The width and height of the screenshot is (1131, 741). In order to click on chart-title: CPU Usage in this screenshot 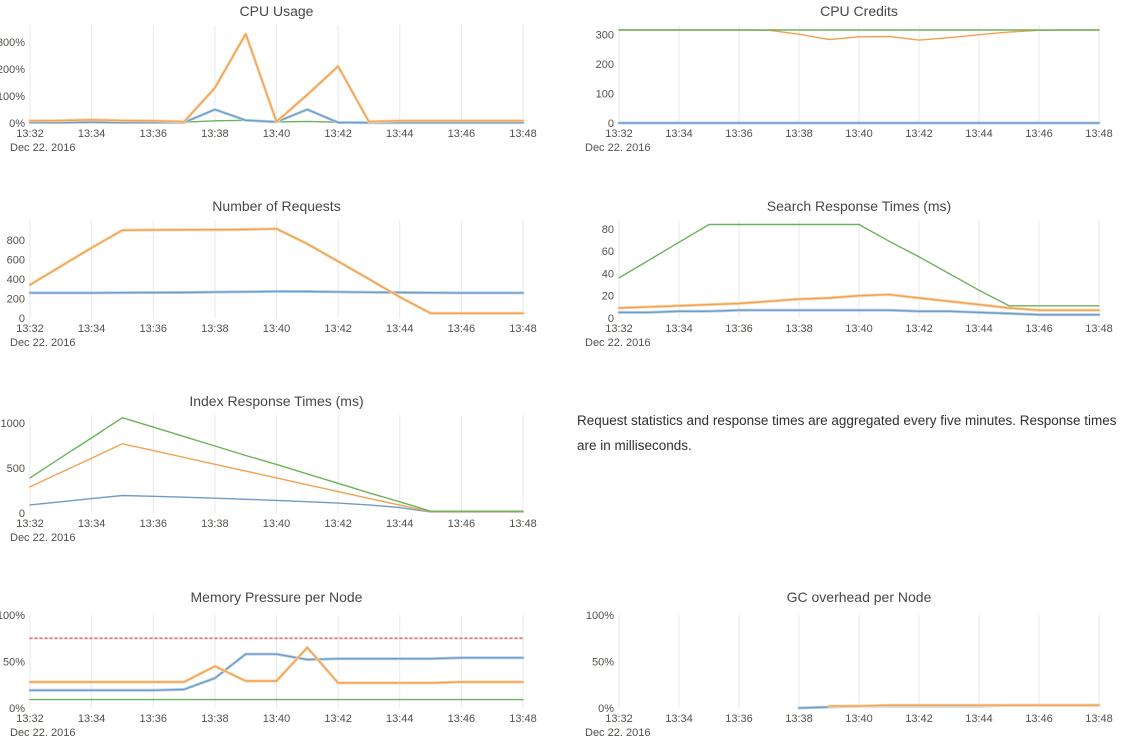, I will do `click(276, 11)`.